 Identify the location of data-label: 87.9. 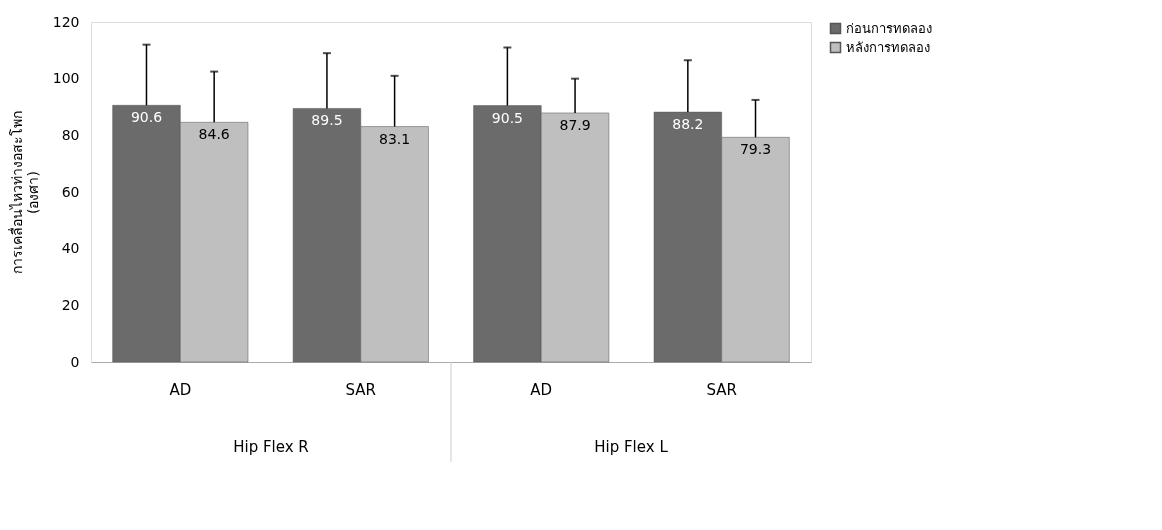
(575, 124).